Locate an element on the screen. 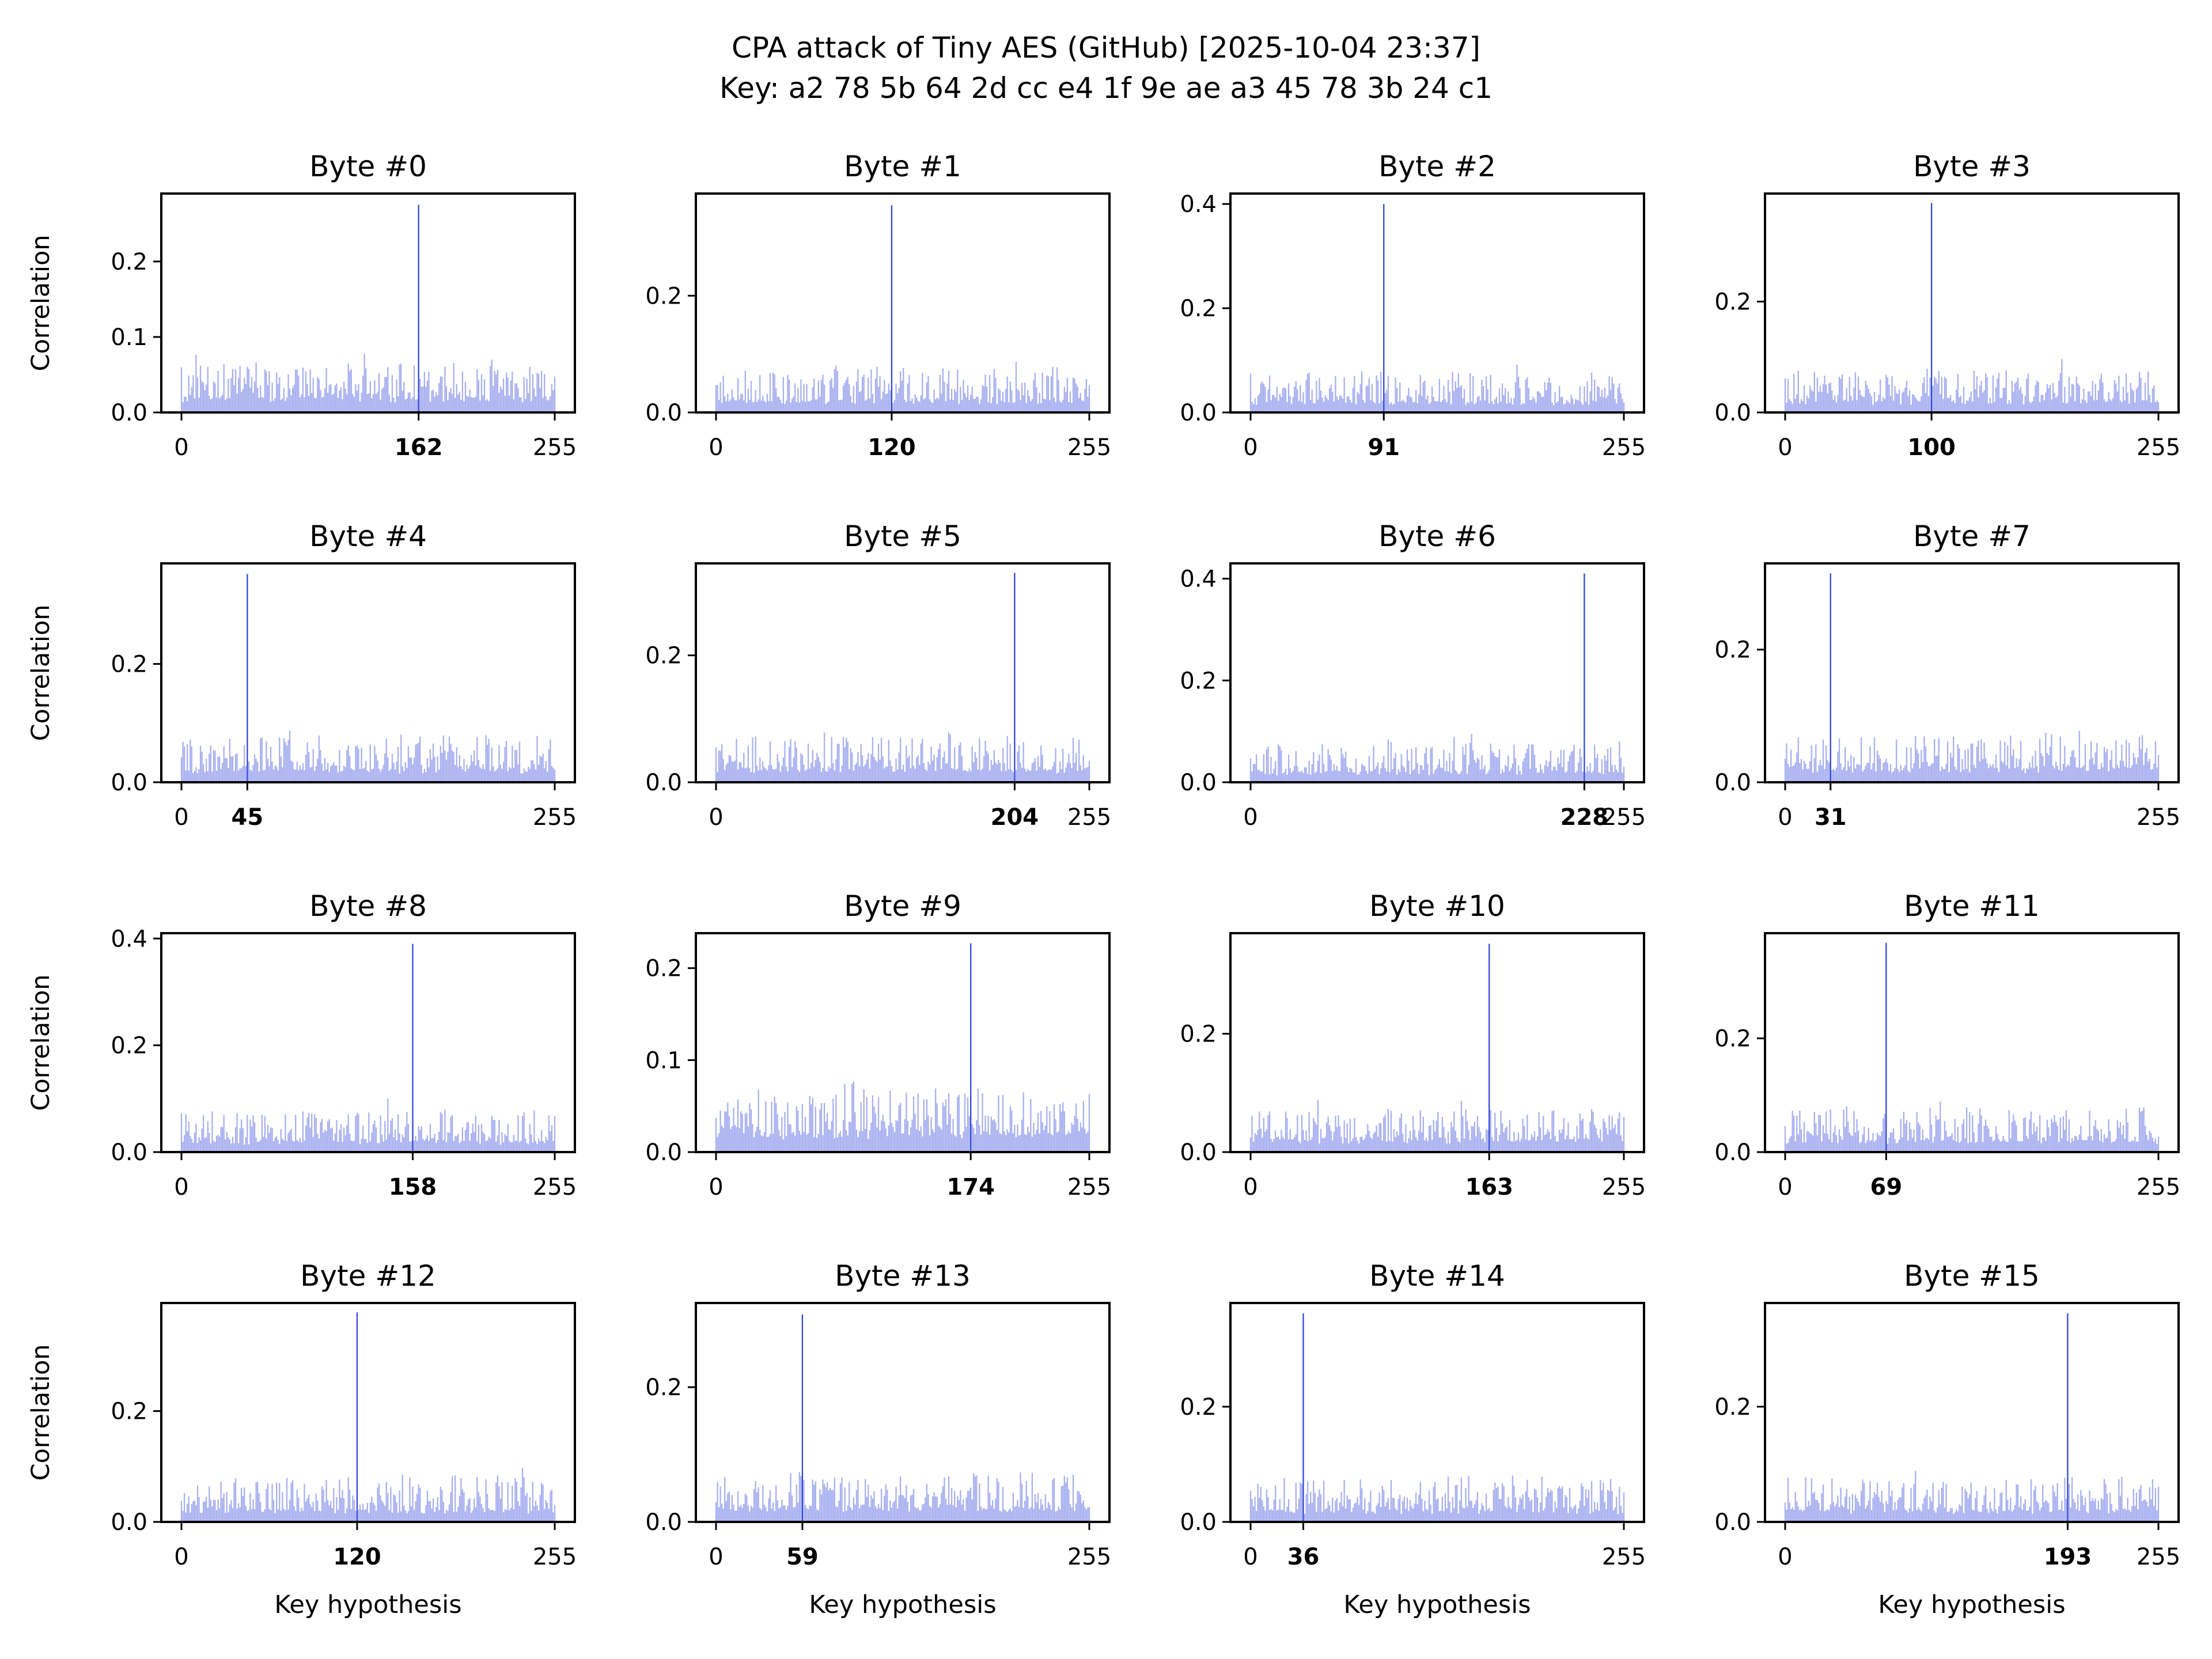 This screenshot has height=1659, width=2212. y-tick-label: 0.2 is located at coordinates (129, 1046).